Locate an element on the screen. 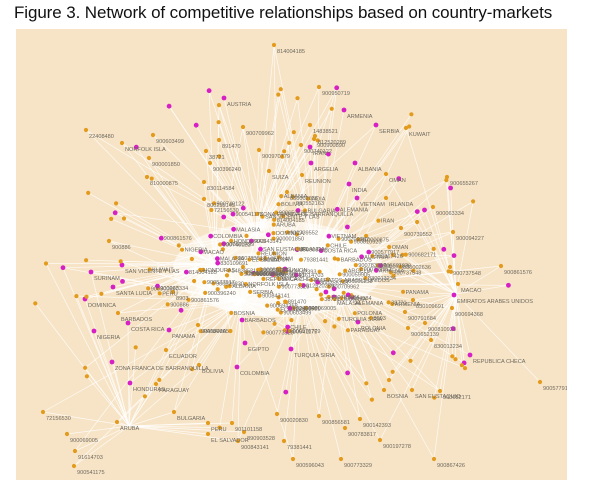  node-label: 900059905 is located at coordinates (356, 275).